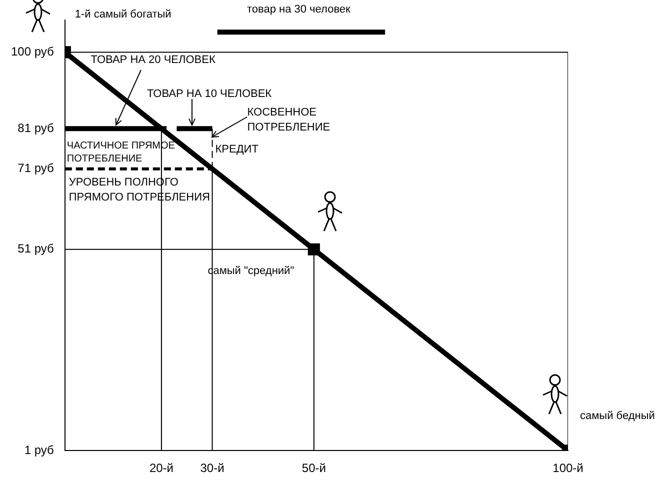  I want to click on x-tick-label: 100-й, so click(568, 468).